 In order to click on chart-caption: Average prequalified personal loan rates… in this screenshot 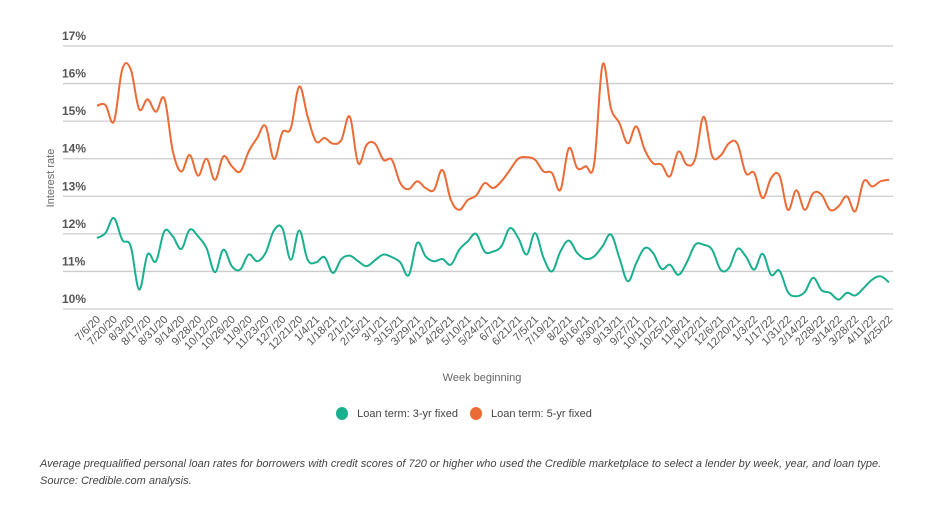, I will do `click(461, 472)`.